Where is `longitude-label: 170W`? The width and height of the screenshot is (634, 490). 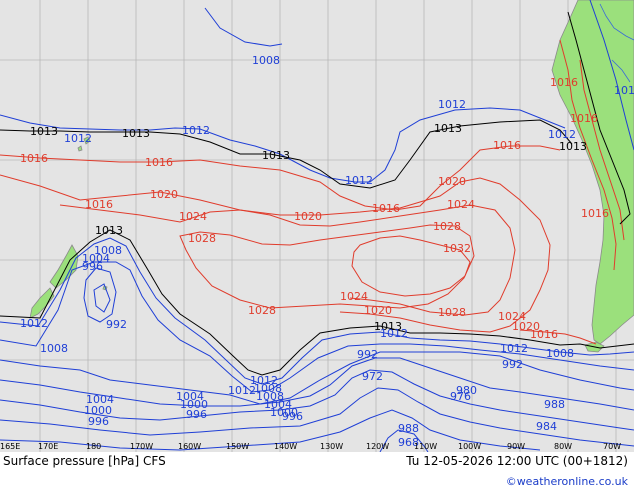 longitude-label: 170W is located at coordinates (141, 446).